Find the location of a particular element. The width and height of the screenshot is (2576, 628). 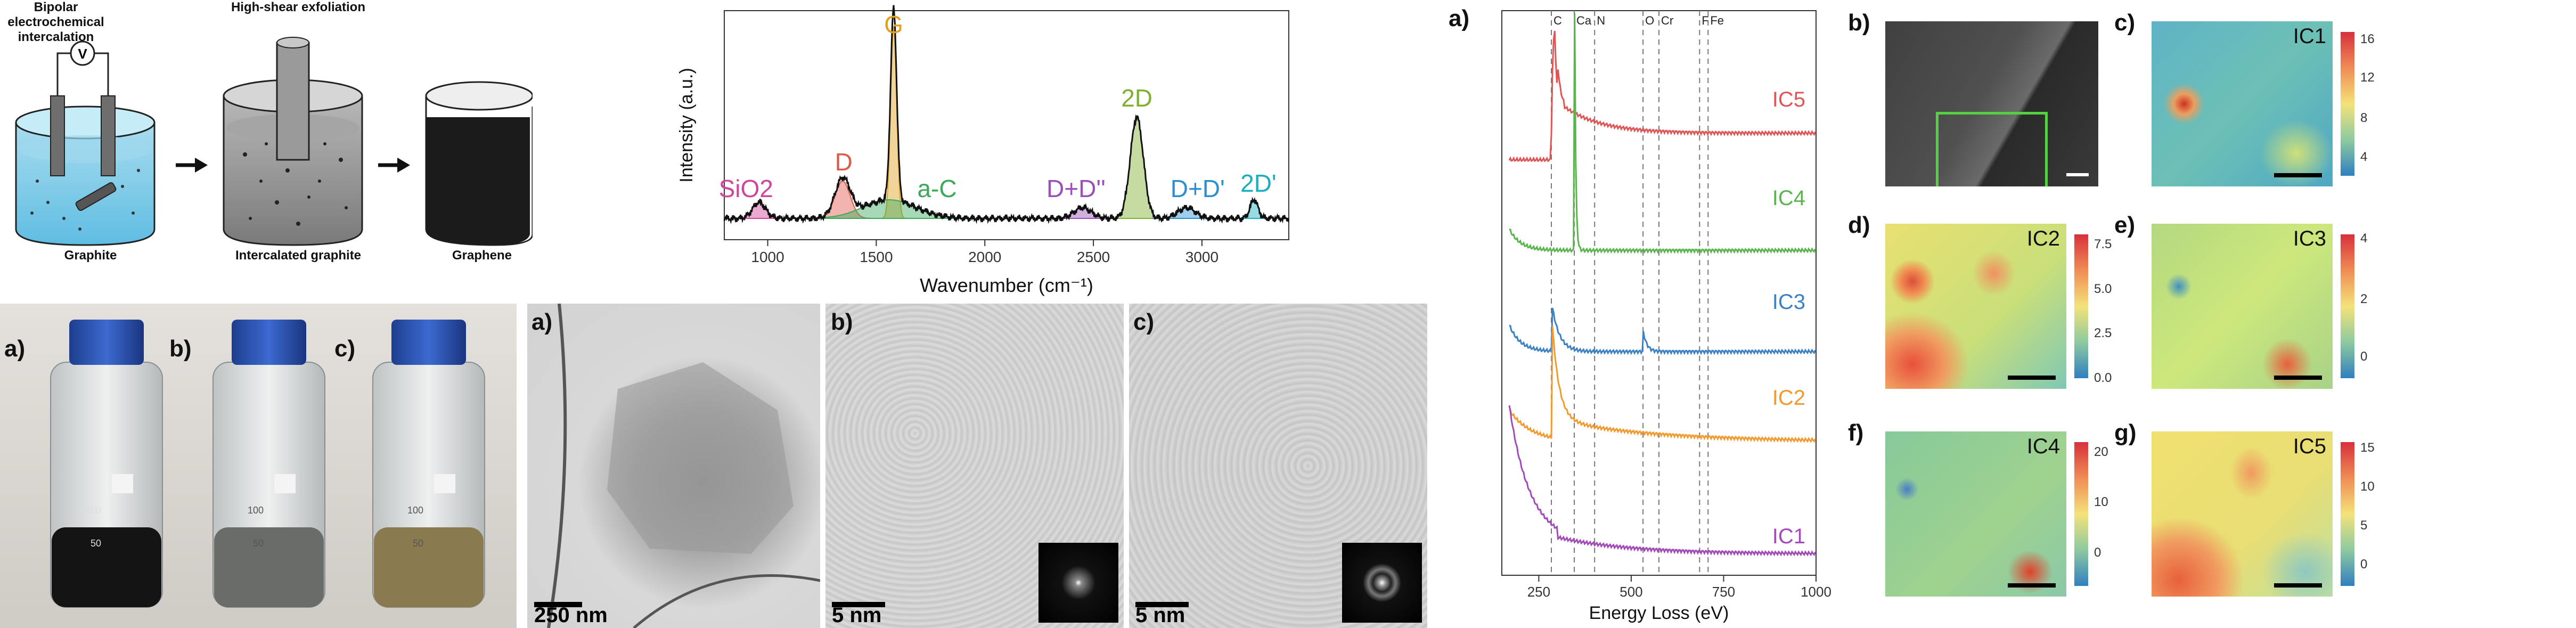

eels-edge-label: Ca is located at coordinates (1584, 20).